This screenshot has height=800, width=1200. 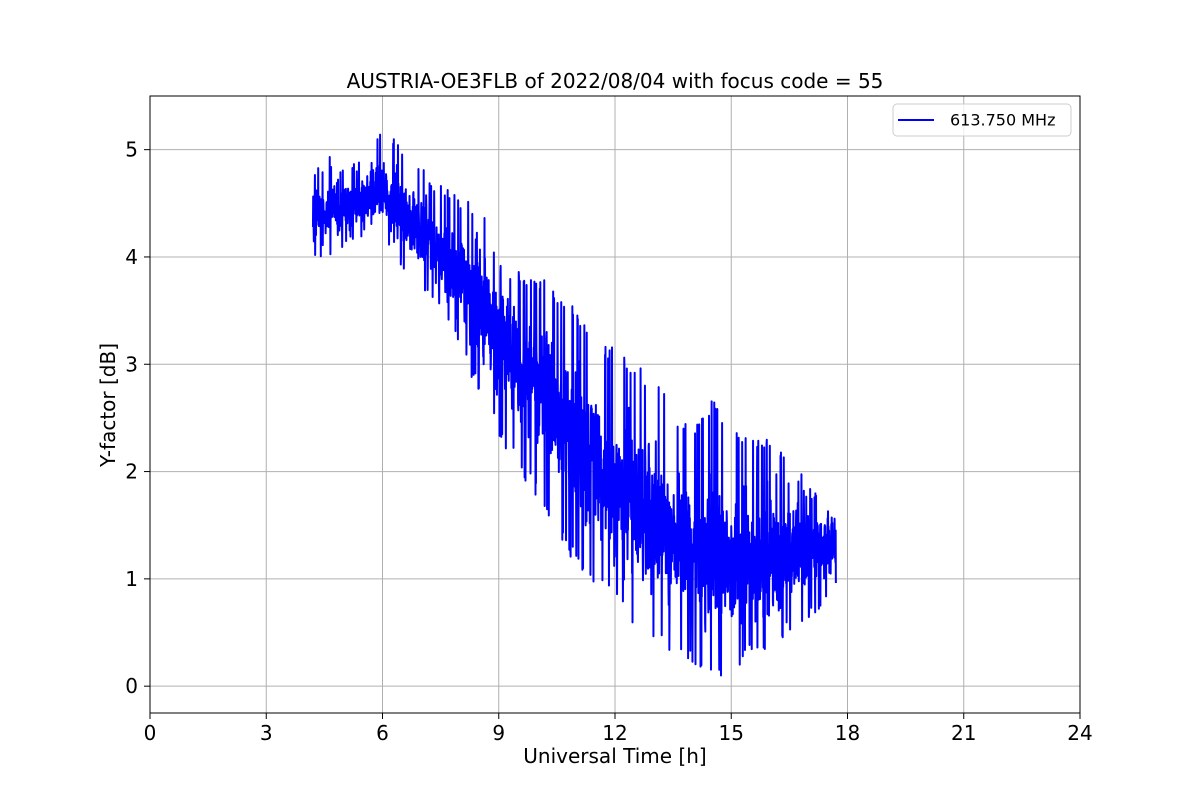 What do you see at coordinates (382, 733) in the screenshot?
I see `x-tick-label: 6` at bounding box center [382, 733].